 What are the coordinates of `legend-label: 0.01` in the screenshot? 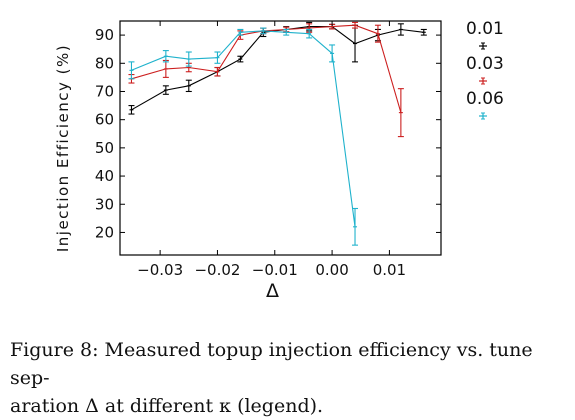 It's located at (485, 29).